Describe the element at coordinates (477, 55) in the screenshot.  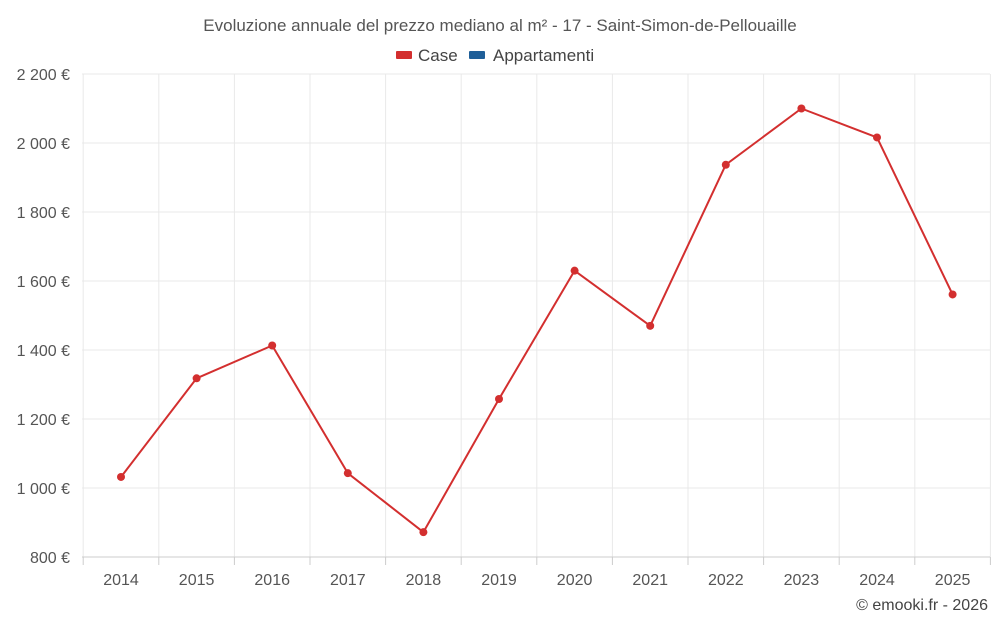
I see `legend-swatch-appartamenti` at that location.